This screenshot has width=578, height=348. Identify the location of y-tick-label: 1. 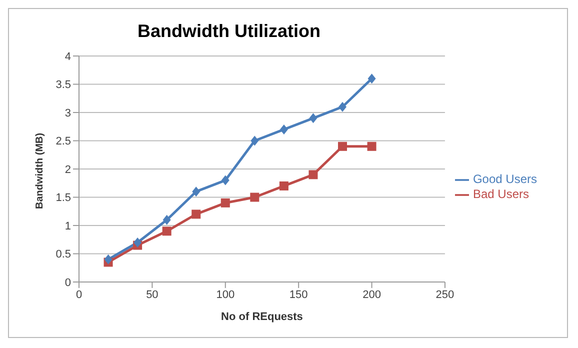
(67, 226).